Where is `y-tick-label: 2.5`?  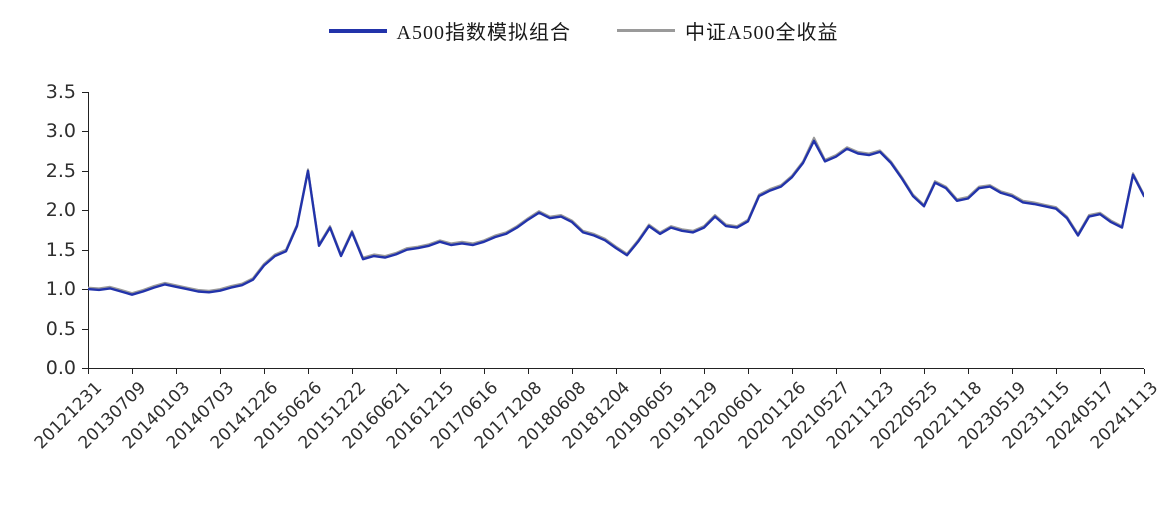 y-tick-label: 2.5 is located at coordinates (60, 170).